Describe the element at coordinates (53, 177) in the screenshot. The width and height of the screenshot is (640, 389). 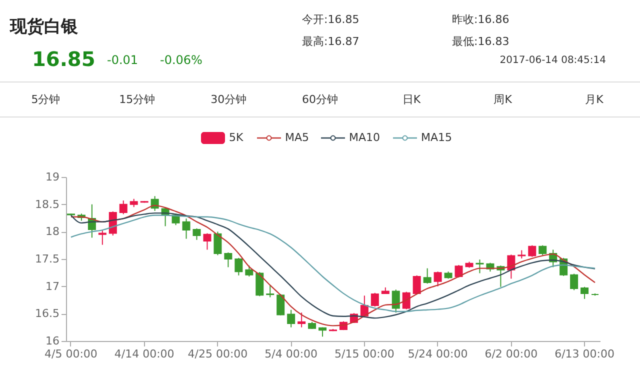
I see `y-tick-label: 19` at that location.